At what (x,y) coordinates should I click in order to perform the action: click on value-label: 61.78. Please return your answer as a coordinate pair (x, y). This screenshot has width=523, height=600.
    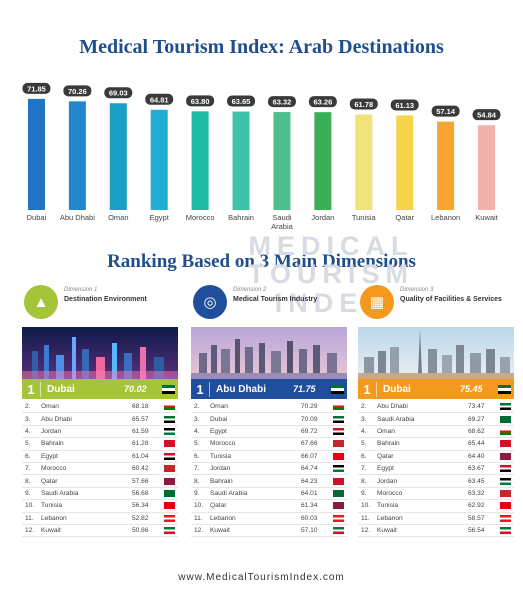
    Looking at the image, I should click on (363, 104).